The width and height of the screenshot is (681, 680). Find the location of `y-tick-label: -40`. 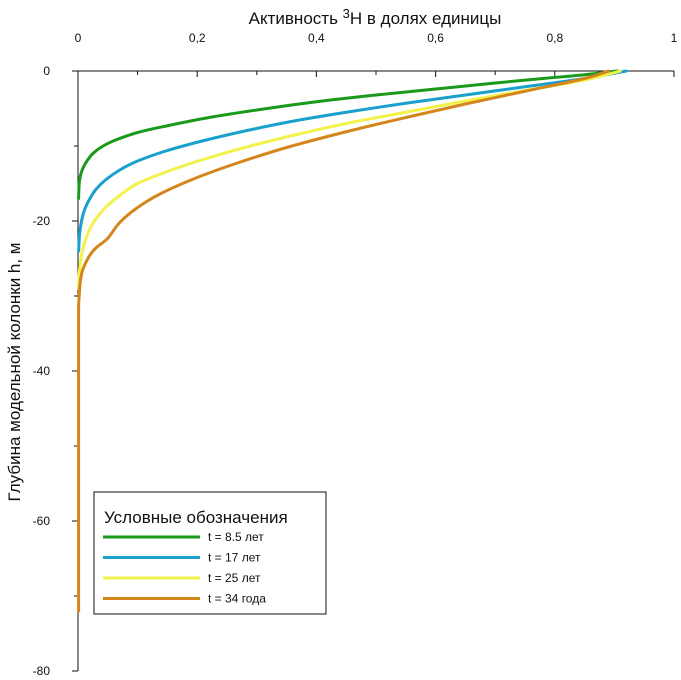

y-tick-label: -40 is located at coordinates (42, 371).